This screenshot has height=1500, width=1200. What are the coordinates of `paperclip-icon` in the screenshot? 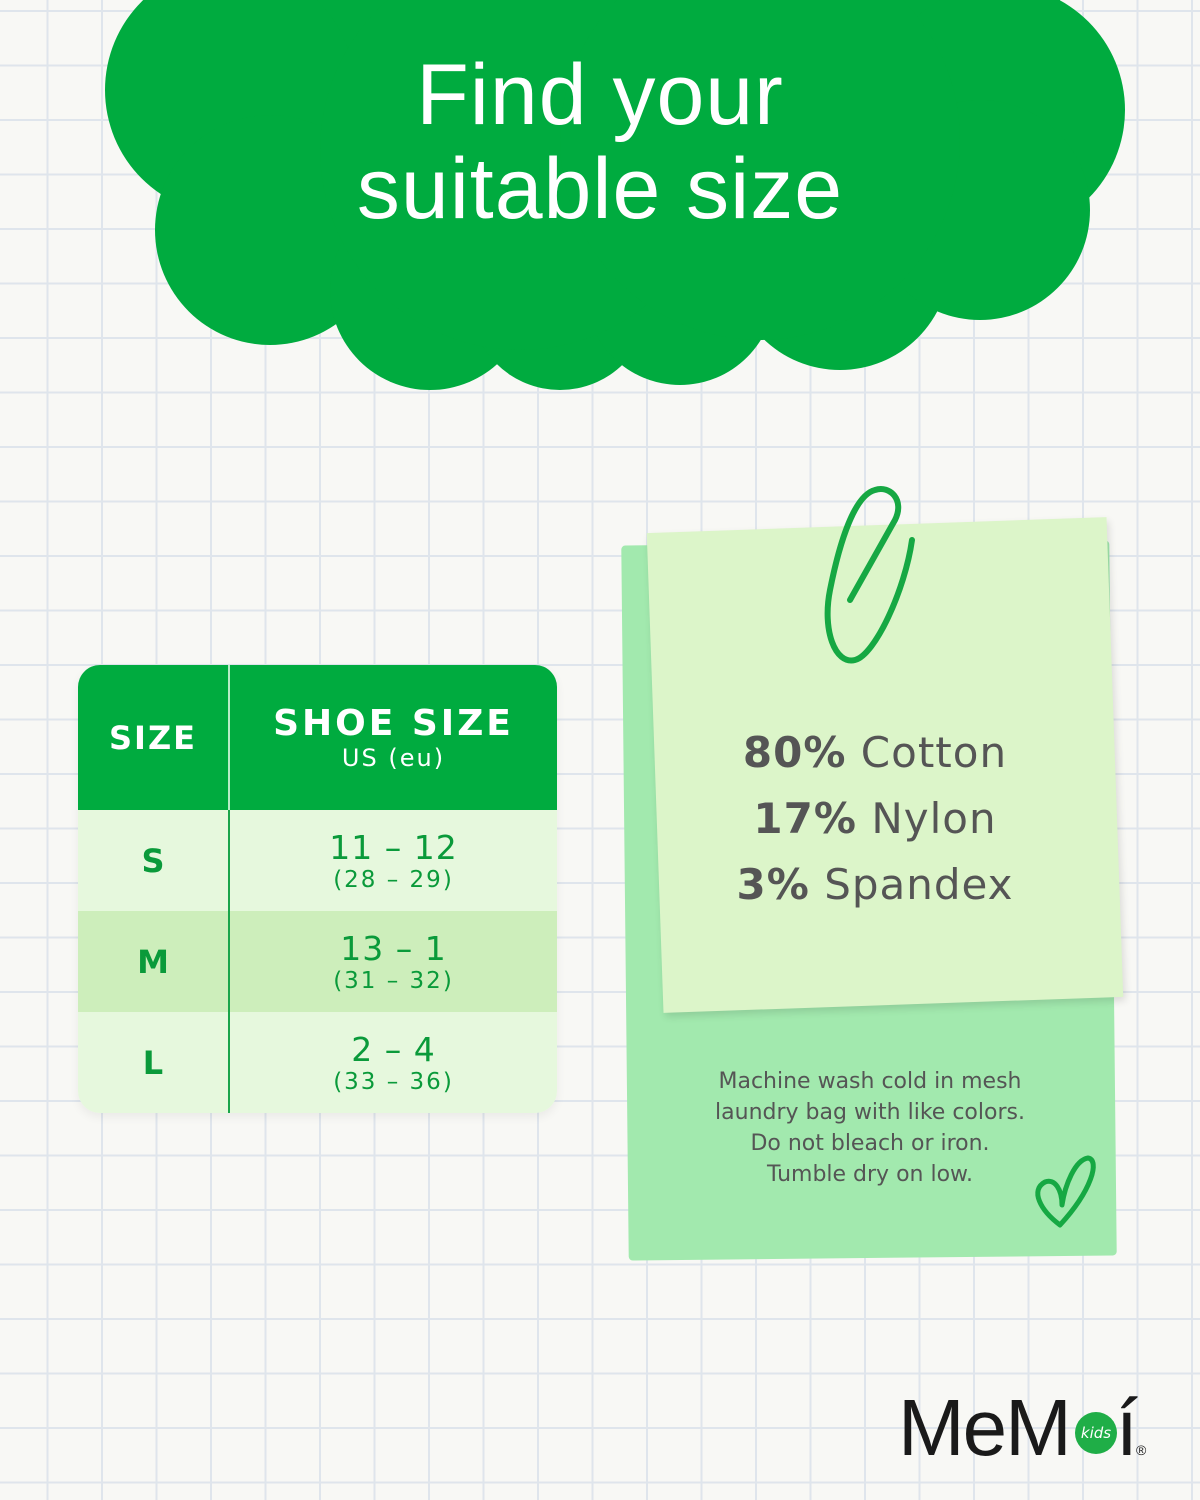 It's located at (869, 575).